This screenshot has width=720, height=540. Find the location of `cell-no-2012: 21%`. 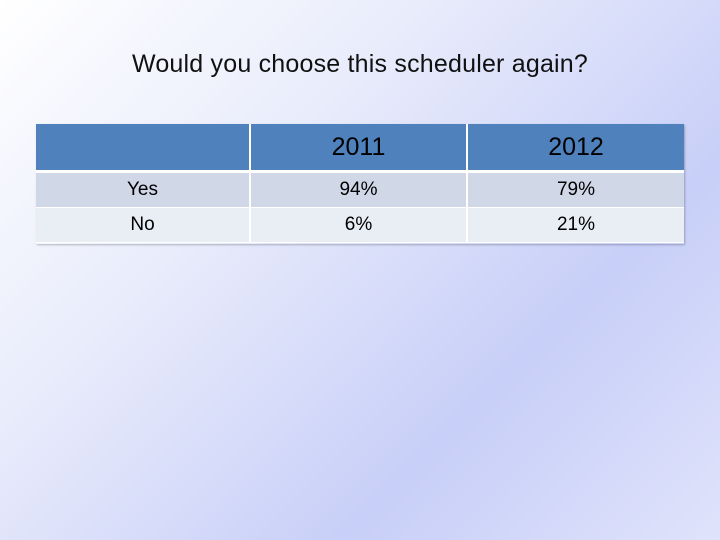

cell-no-2012: 21% is located at coordinates (575, 225).